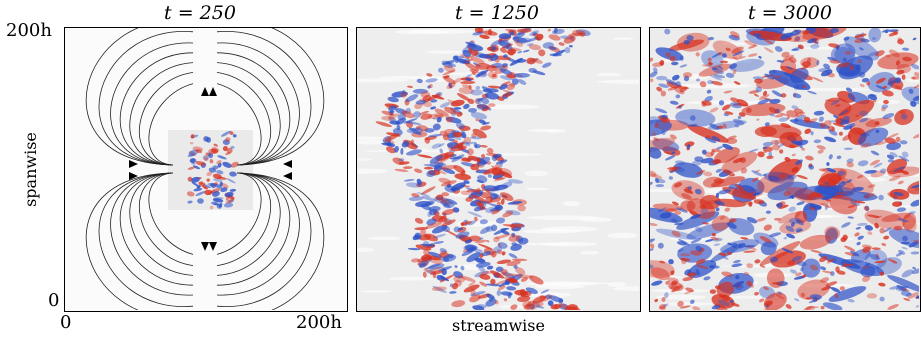  What do you see at coordinates (790, 13) in the screenshot?
I see `panel-title-t3000: t = 3000` at bounding box center [790, 13].